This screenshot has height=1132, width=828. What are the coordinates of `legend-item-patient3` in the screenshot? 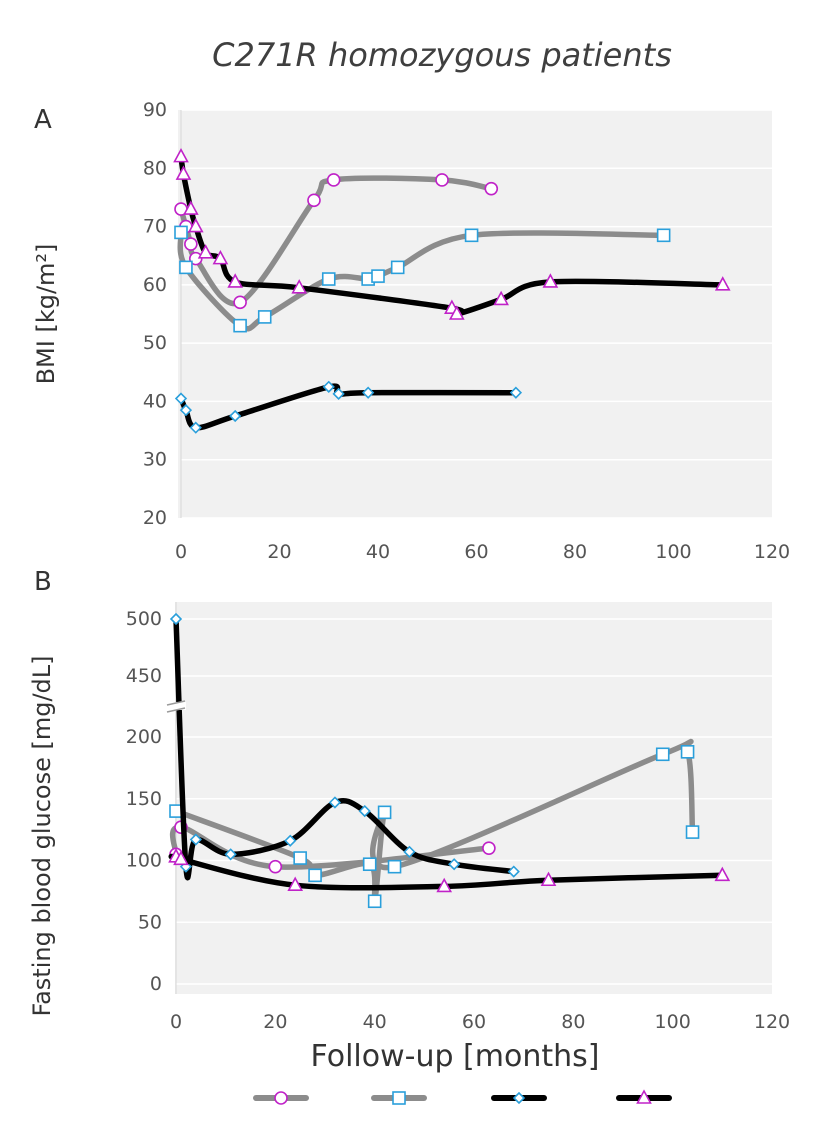 It's located at (519, 1098).